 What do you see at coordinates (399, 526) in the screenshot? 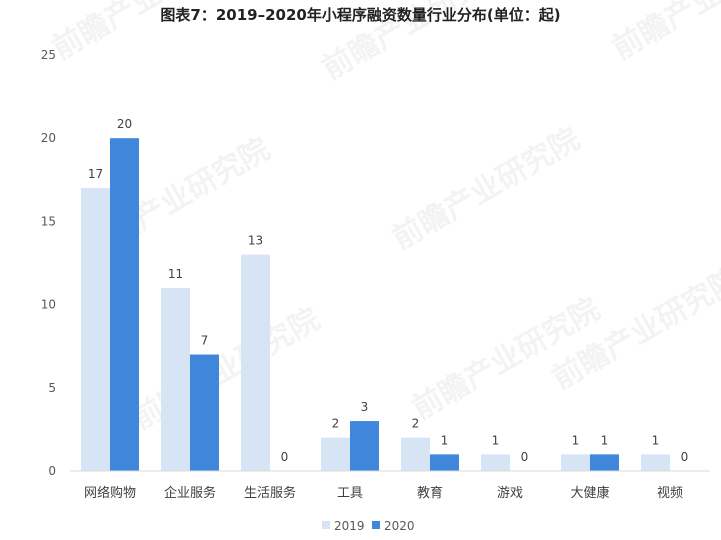
I see `legend-label: 2020` at bounding box center [399, 526].